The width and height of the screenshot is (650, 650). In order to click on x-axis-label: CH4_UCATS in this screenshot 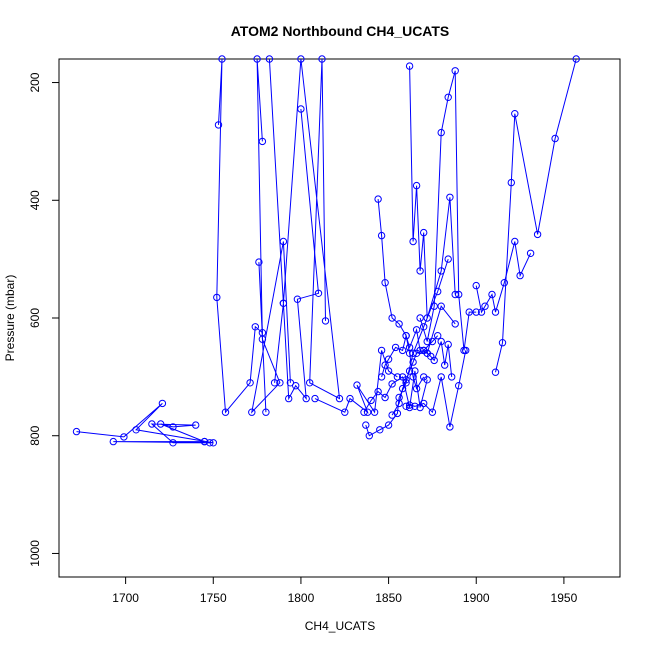, I will do `click(340, 626)`.